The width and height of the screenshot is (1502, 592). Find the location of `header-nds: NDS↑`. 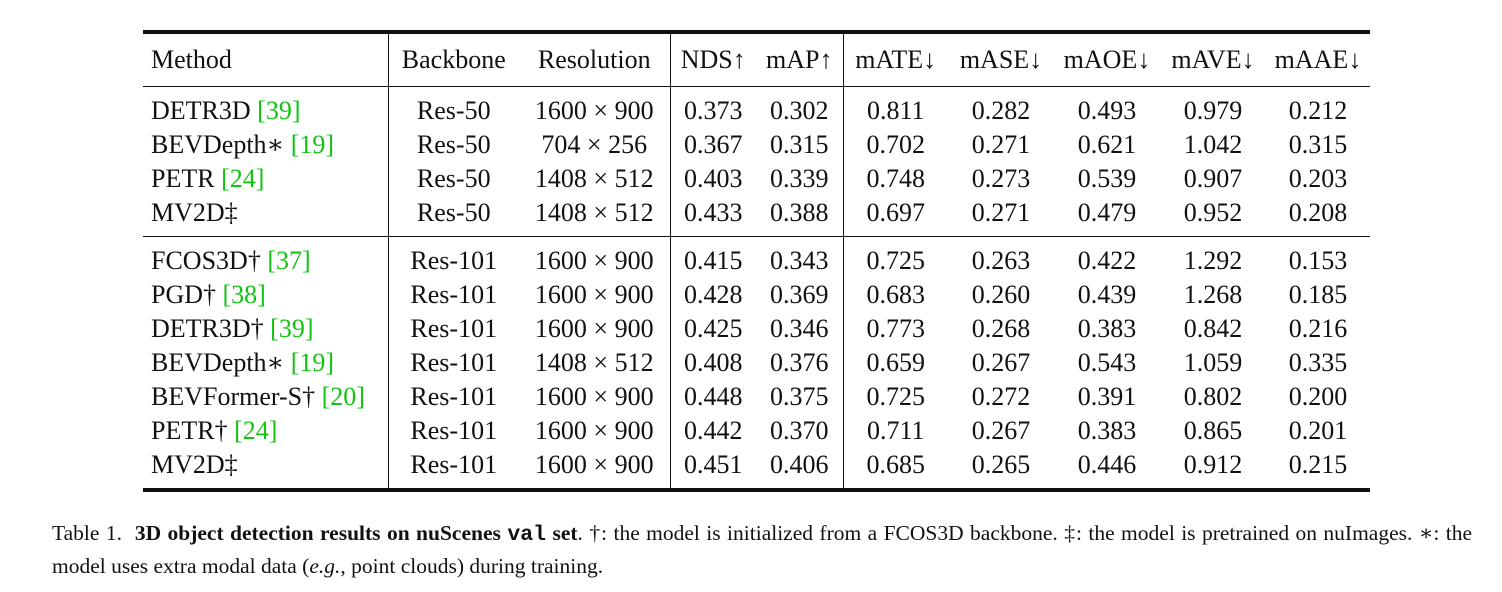

header-nds: NDS↑ is located at coordinates (713, 59).